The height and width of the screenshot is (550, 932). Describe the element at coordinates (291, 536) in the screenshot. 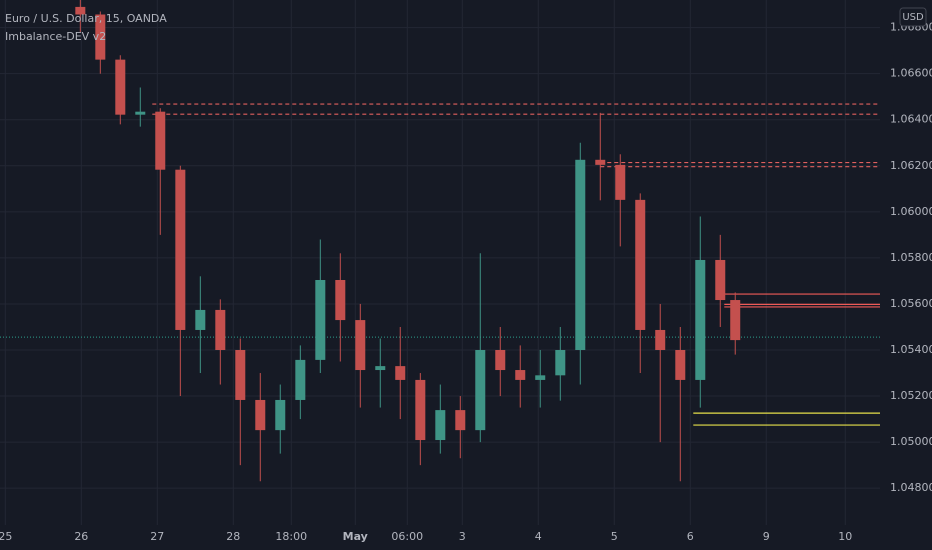

I see `x-tick-label: 18:00` at that location.